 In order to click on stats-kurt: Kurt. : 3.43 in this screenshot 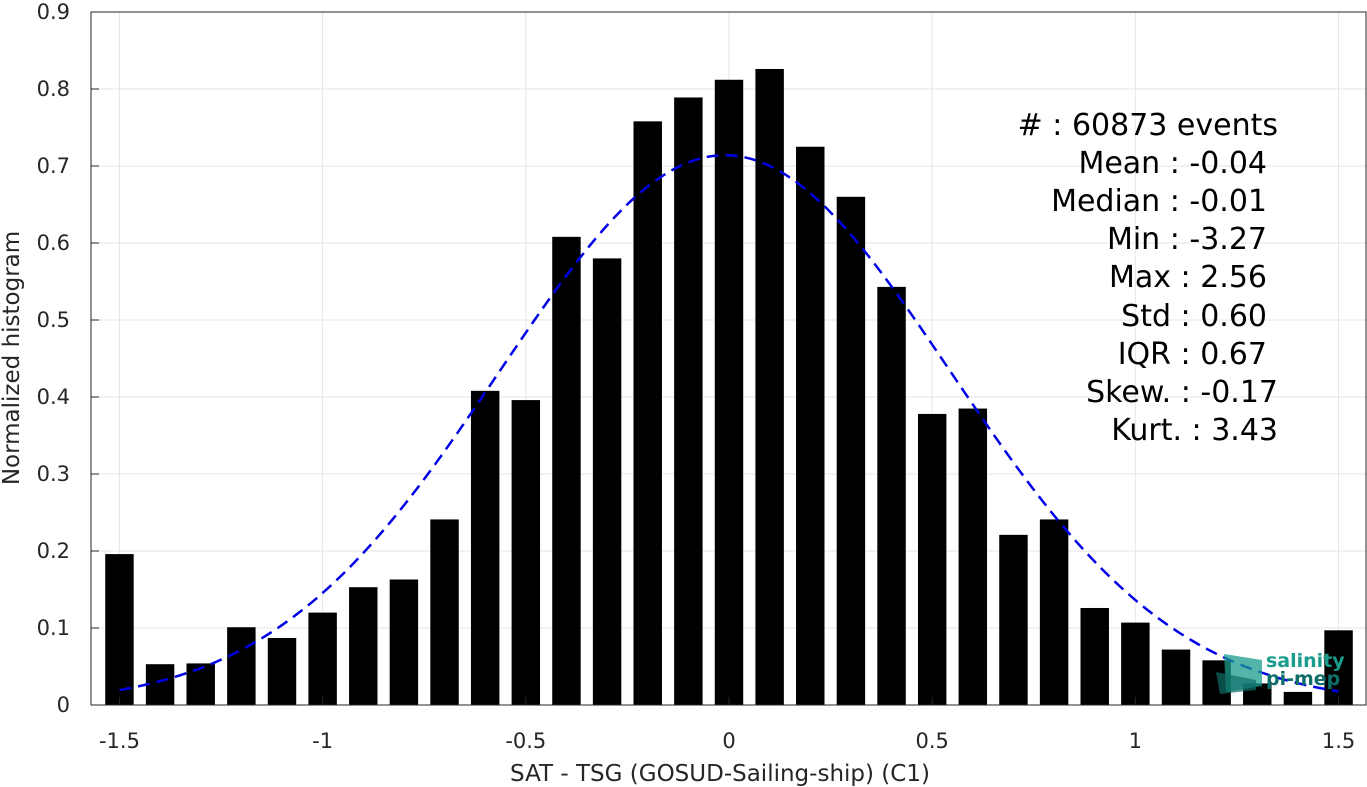, I will do `click(1194, 430)`.